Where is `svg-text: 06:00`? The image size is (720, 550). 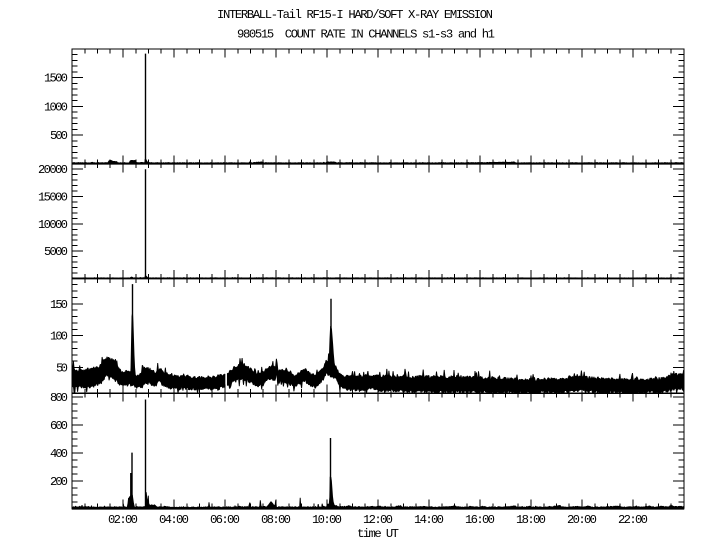 svg-text: 06:00 is located at coordinates (225, 520).